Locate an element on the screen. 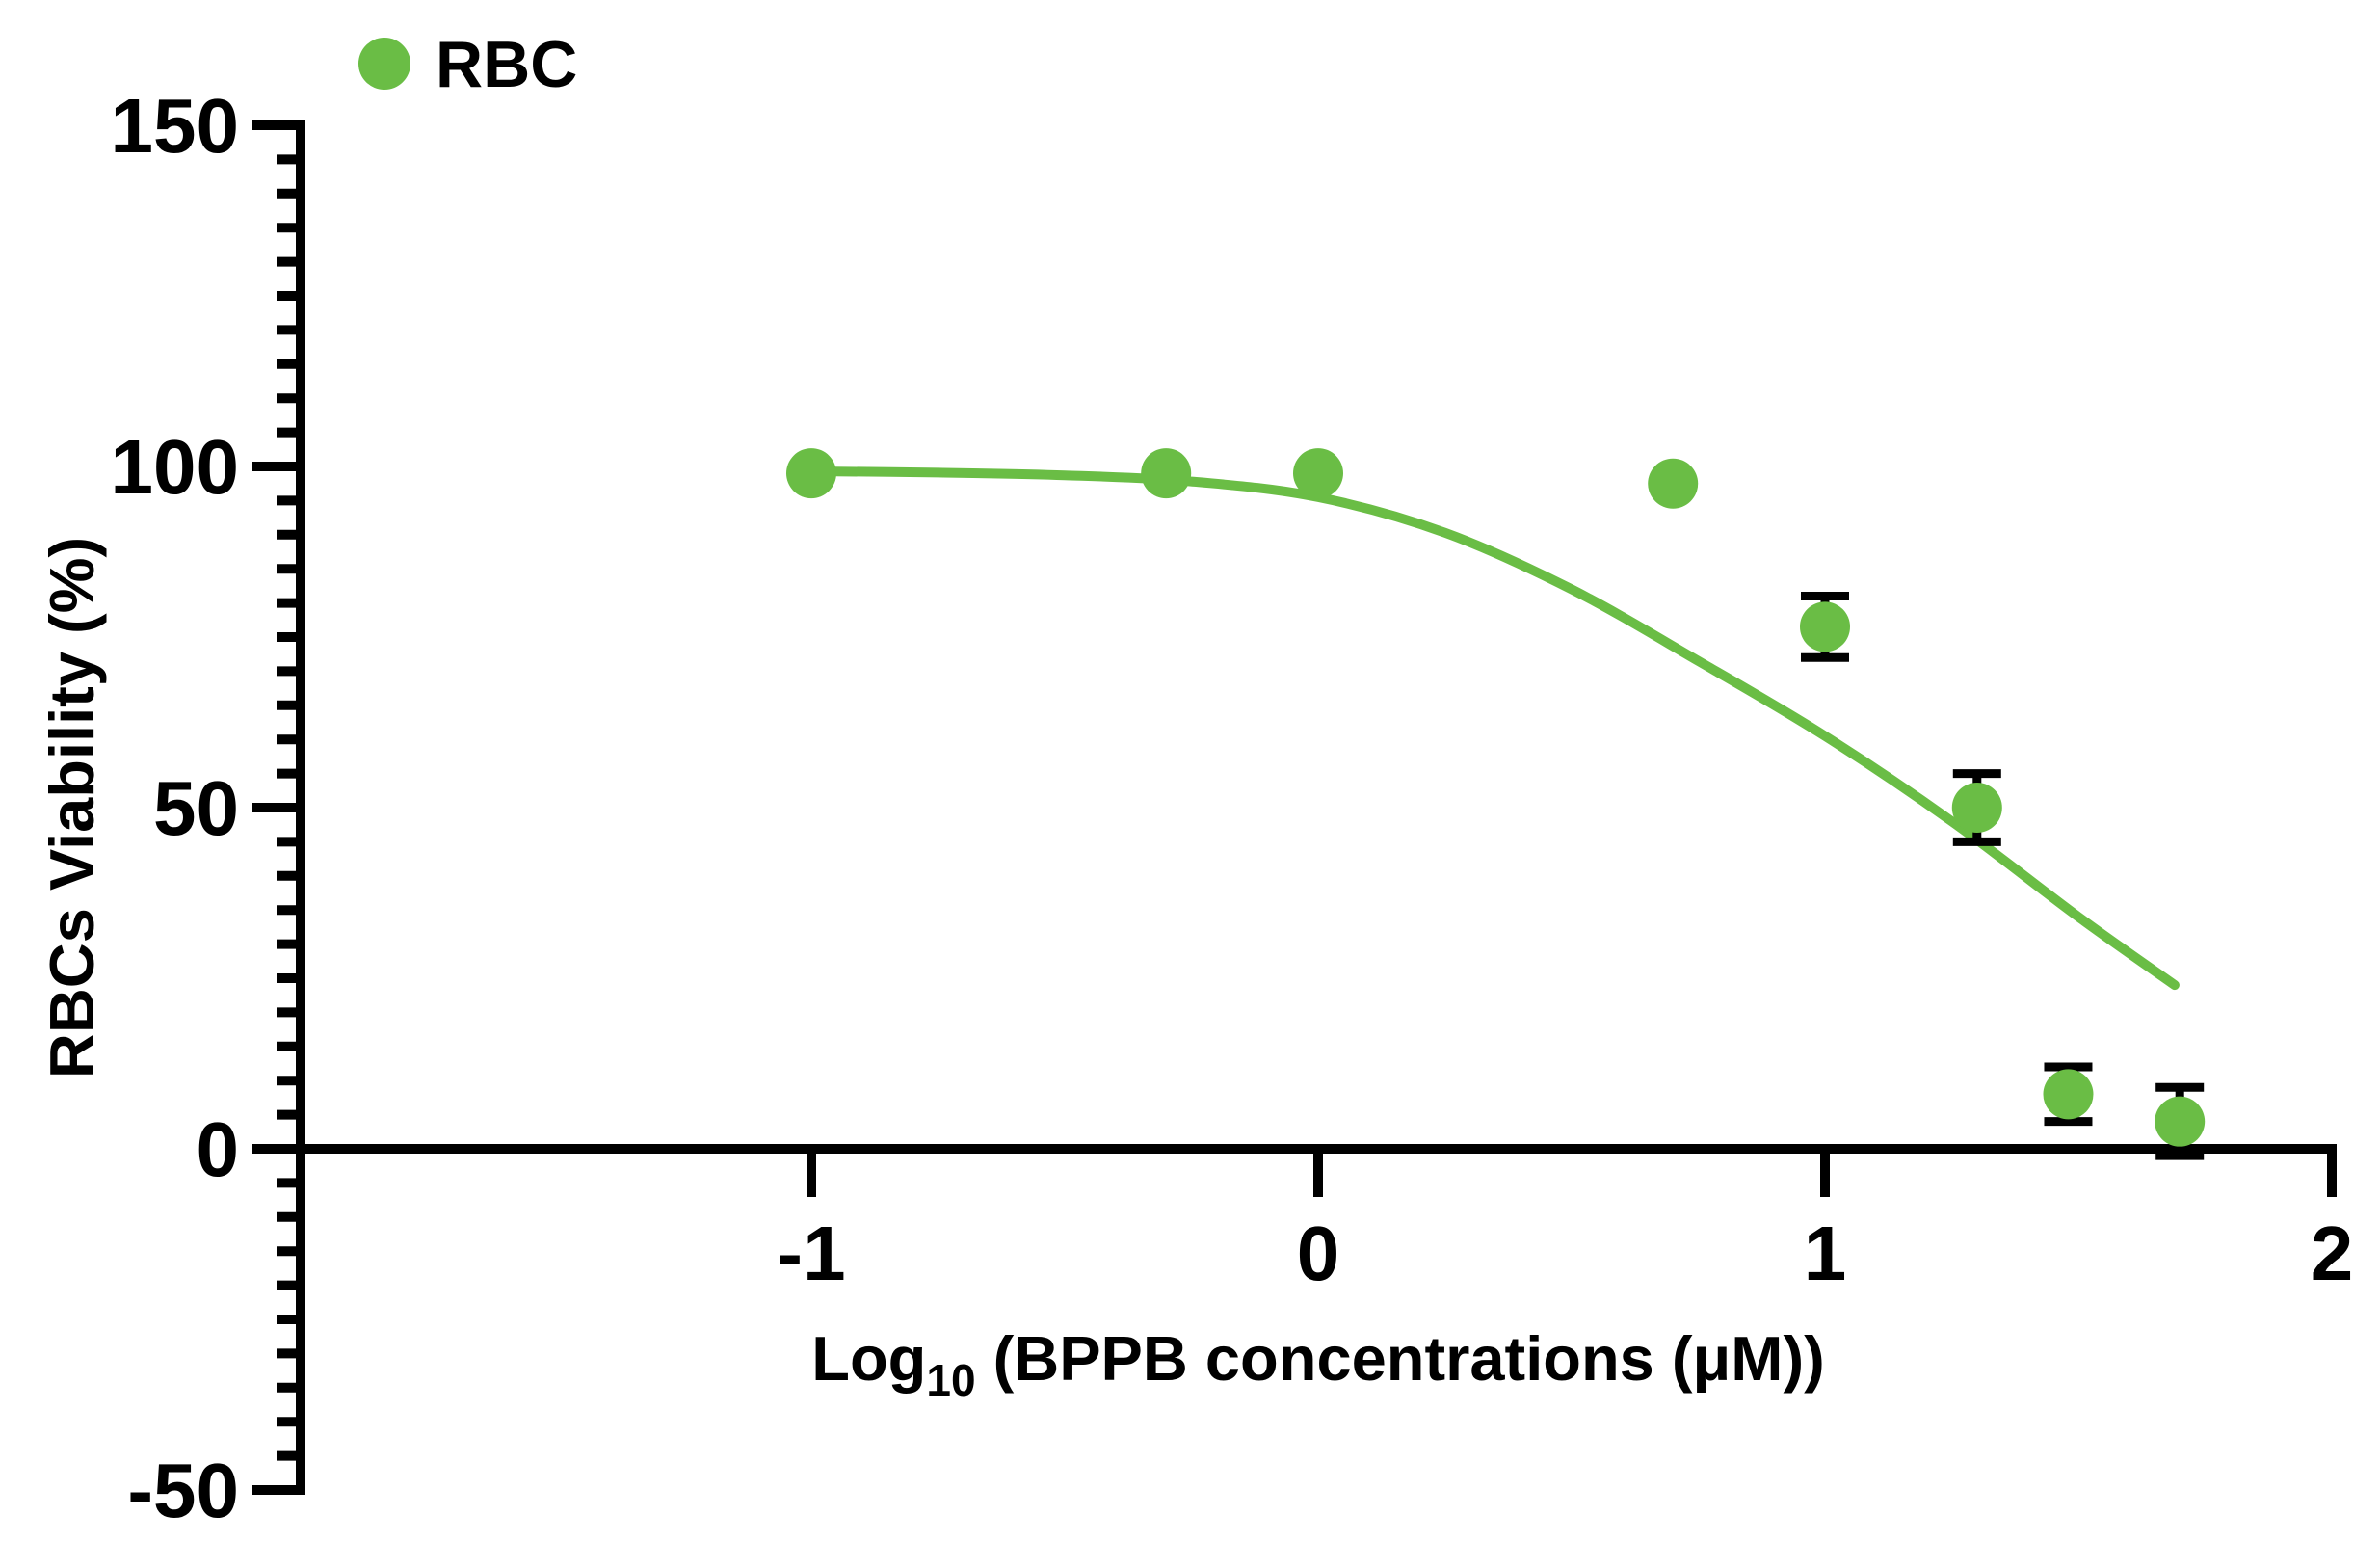 Image resolution: width=2380 pixels, height=1543 pixels. x-tick-label: 2 is located at coordinates (2333, 1253).